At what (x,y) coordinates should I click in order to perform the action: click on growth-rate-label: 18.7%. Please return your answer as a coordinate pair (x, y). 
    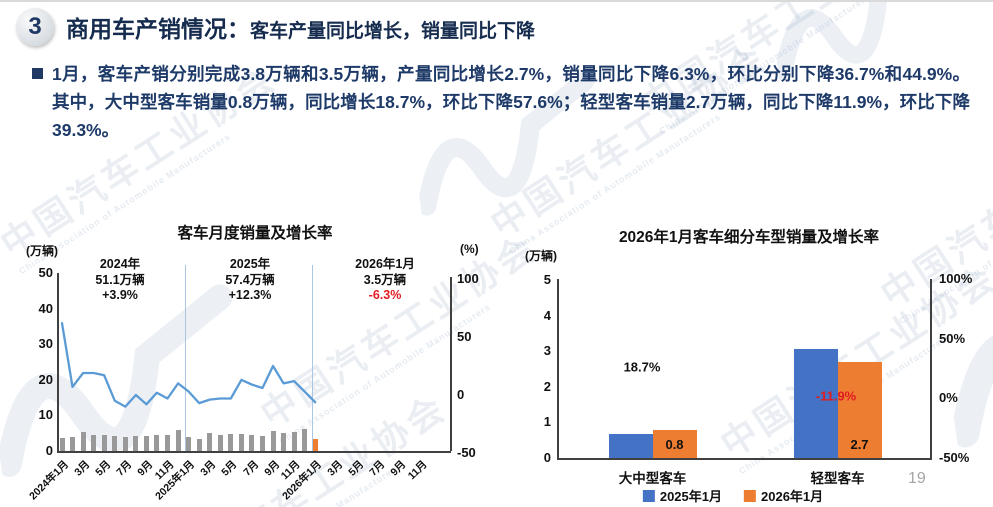
    Looking at the image, I should click on (642, 367).